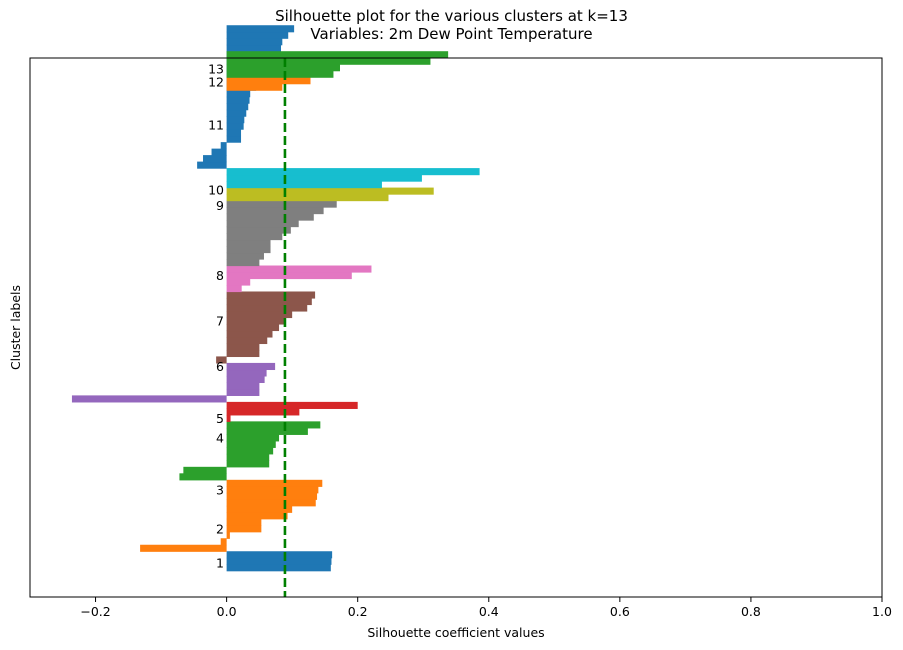 This screenshot has height=650, width=903. What do you see at coordinates (455, 632) in the screenshot?
I see `x-axis-label: Silhouette coefficient values` at bounding box center [455, 632].